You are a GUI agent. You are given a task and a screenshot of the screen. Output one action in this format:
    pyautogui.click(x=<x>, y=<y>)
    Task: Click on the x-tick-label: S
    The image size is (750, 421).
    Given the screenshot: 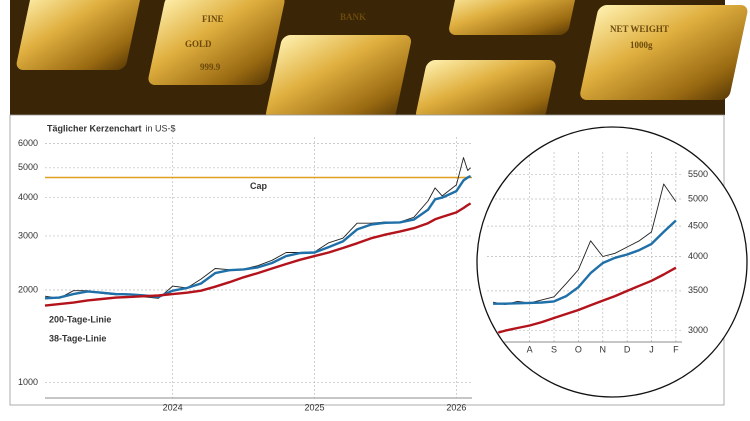 What is the action you would take?
    pyautogui.click(x=554, y=349)
    